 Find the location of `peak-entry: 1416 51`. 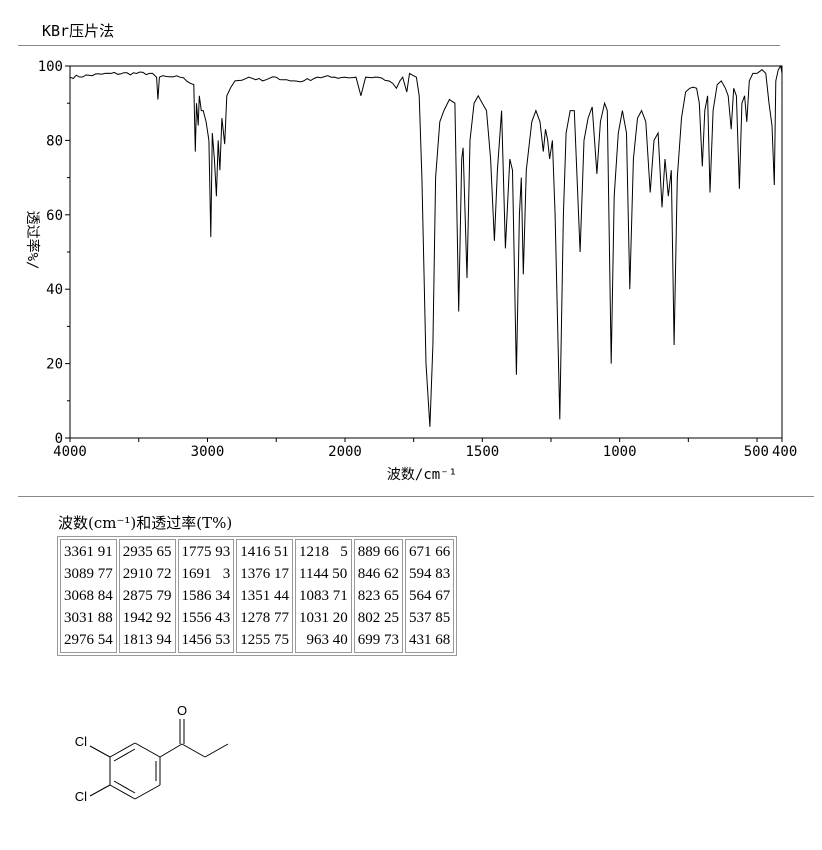

peak-entry: 1416 51 is located at coordinates (264, 552).